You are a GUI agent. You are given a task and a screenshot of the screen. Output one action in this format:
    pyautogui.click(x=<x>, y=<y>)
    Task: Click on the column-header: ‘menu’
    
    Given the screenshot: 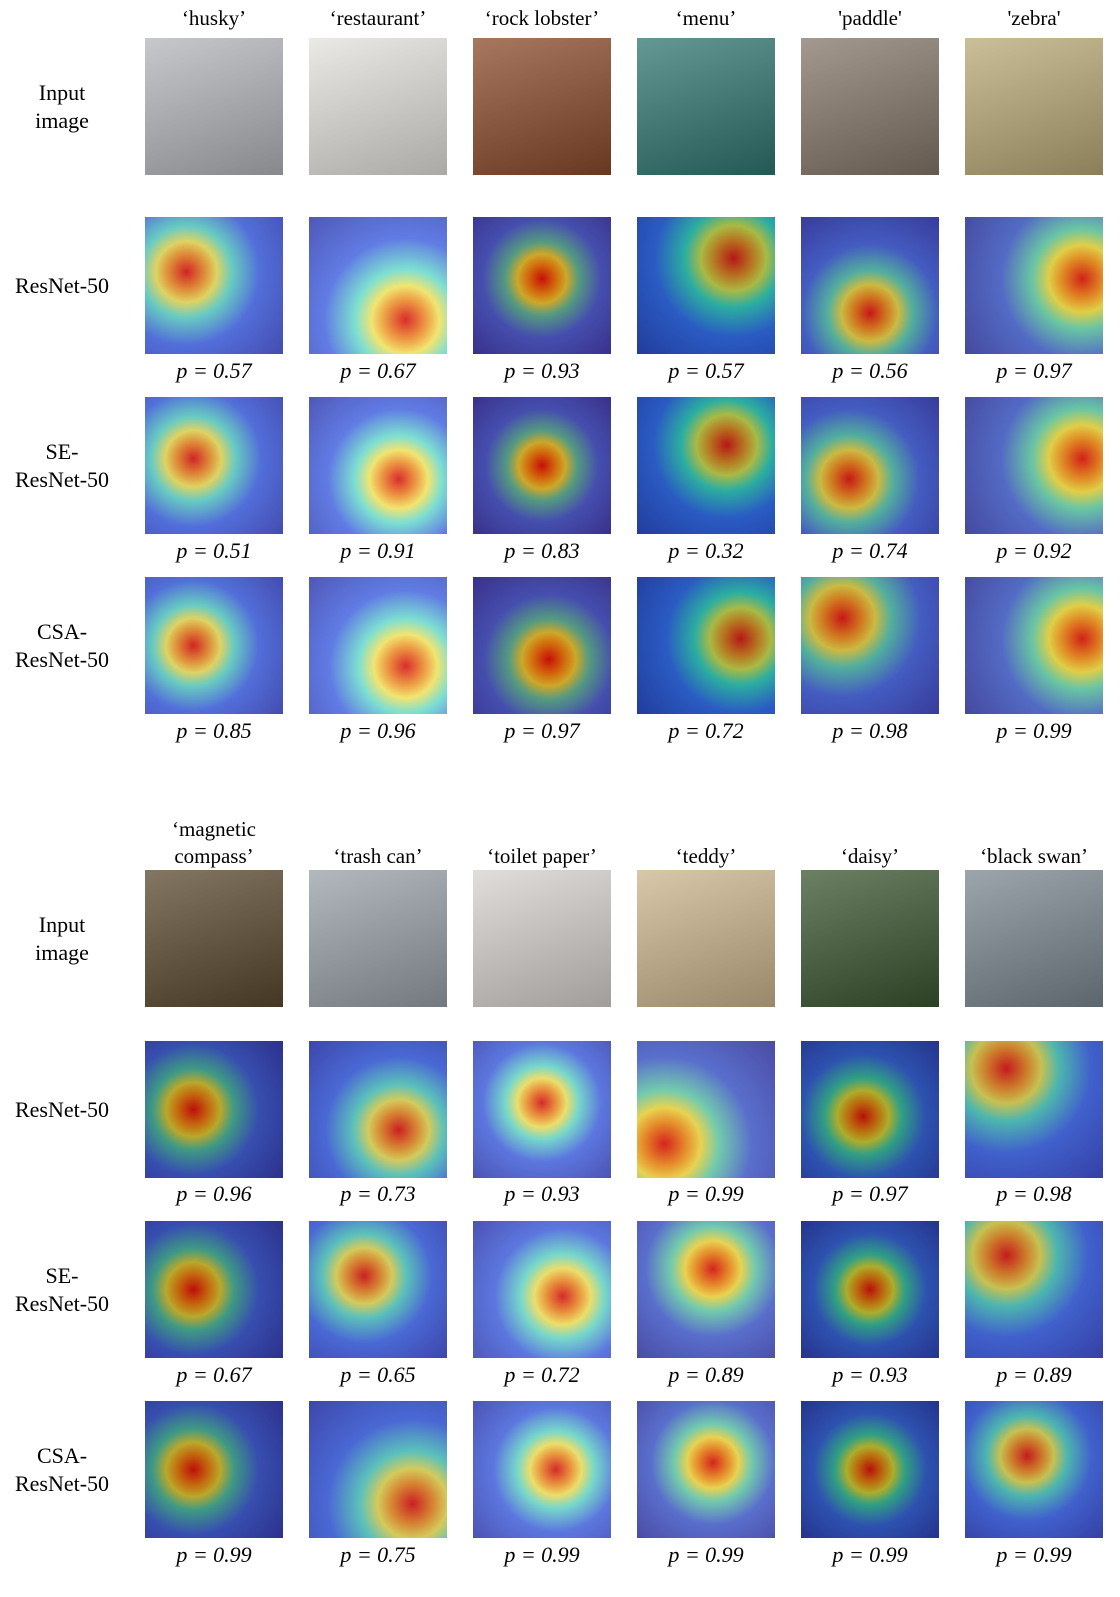 What is the action you would take?
    pyautogui.click(x=706, y=16)
    